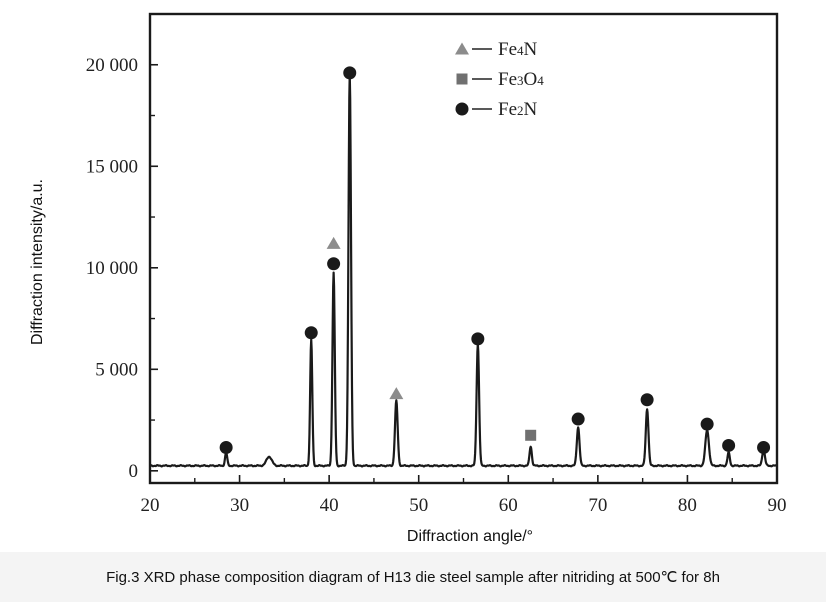  I want to click on legend-label-fe2n: Fe2N, so click(518, 109).